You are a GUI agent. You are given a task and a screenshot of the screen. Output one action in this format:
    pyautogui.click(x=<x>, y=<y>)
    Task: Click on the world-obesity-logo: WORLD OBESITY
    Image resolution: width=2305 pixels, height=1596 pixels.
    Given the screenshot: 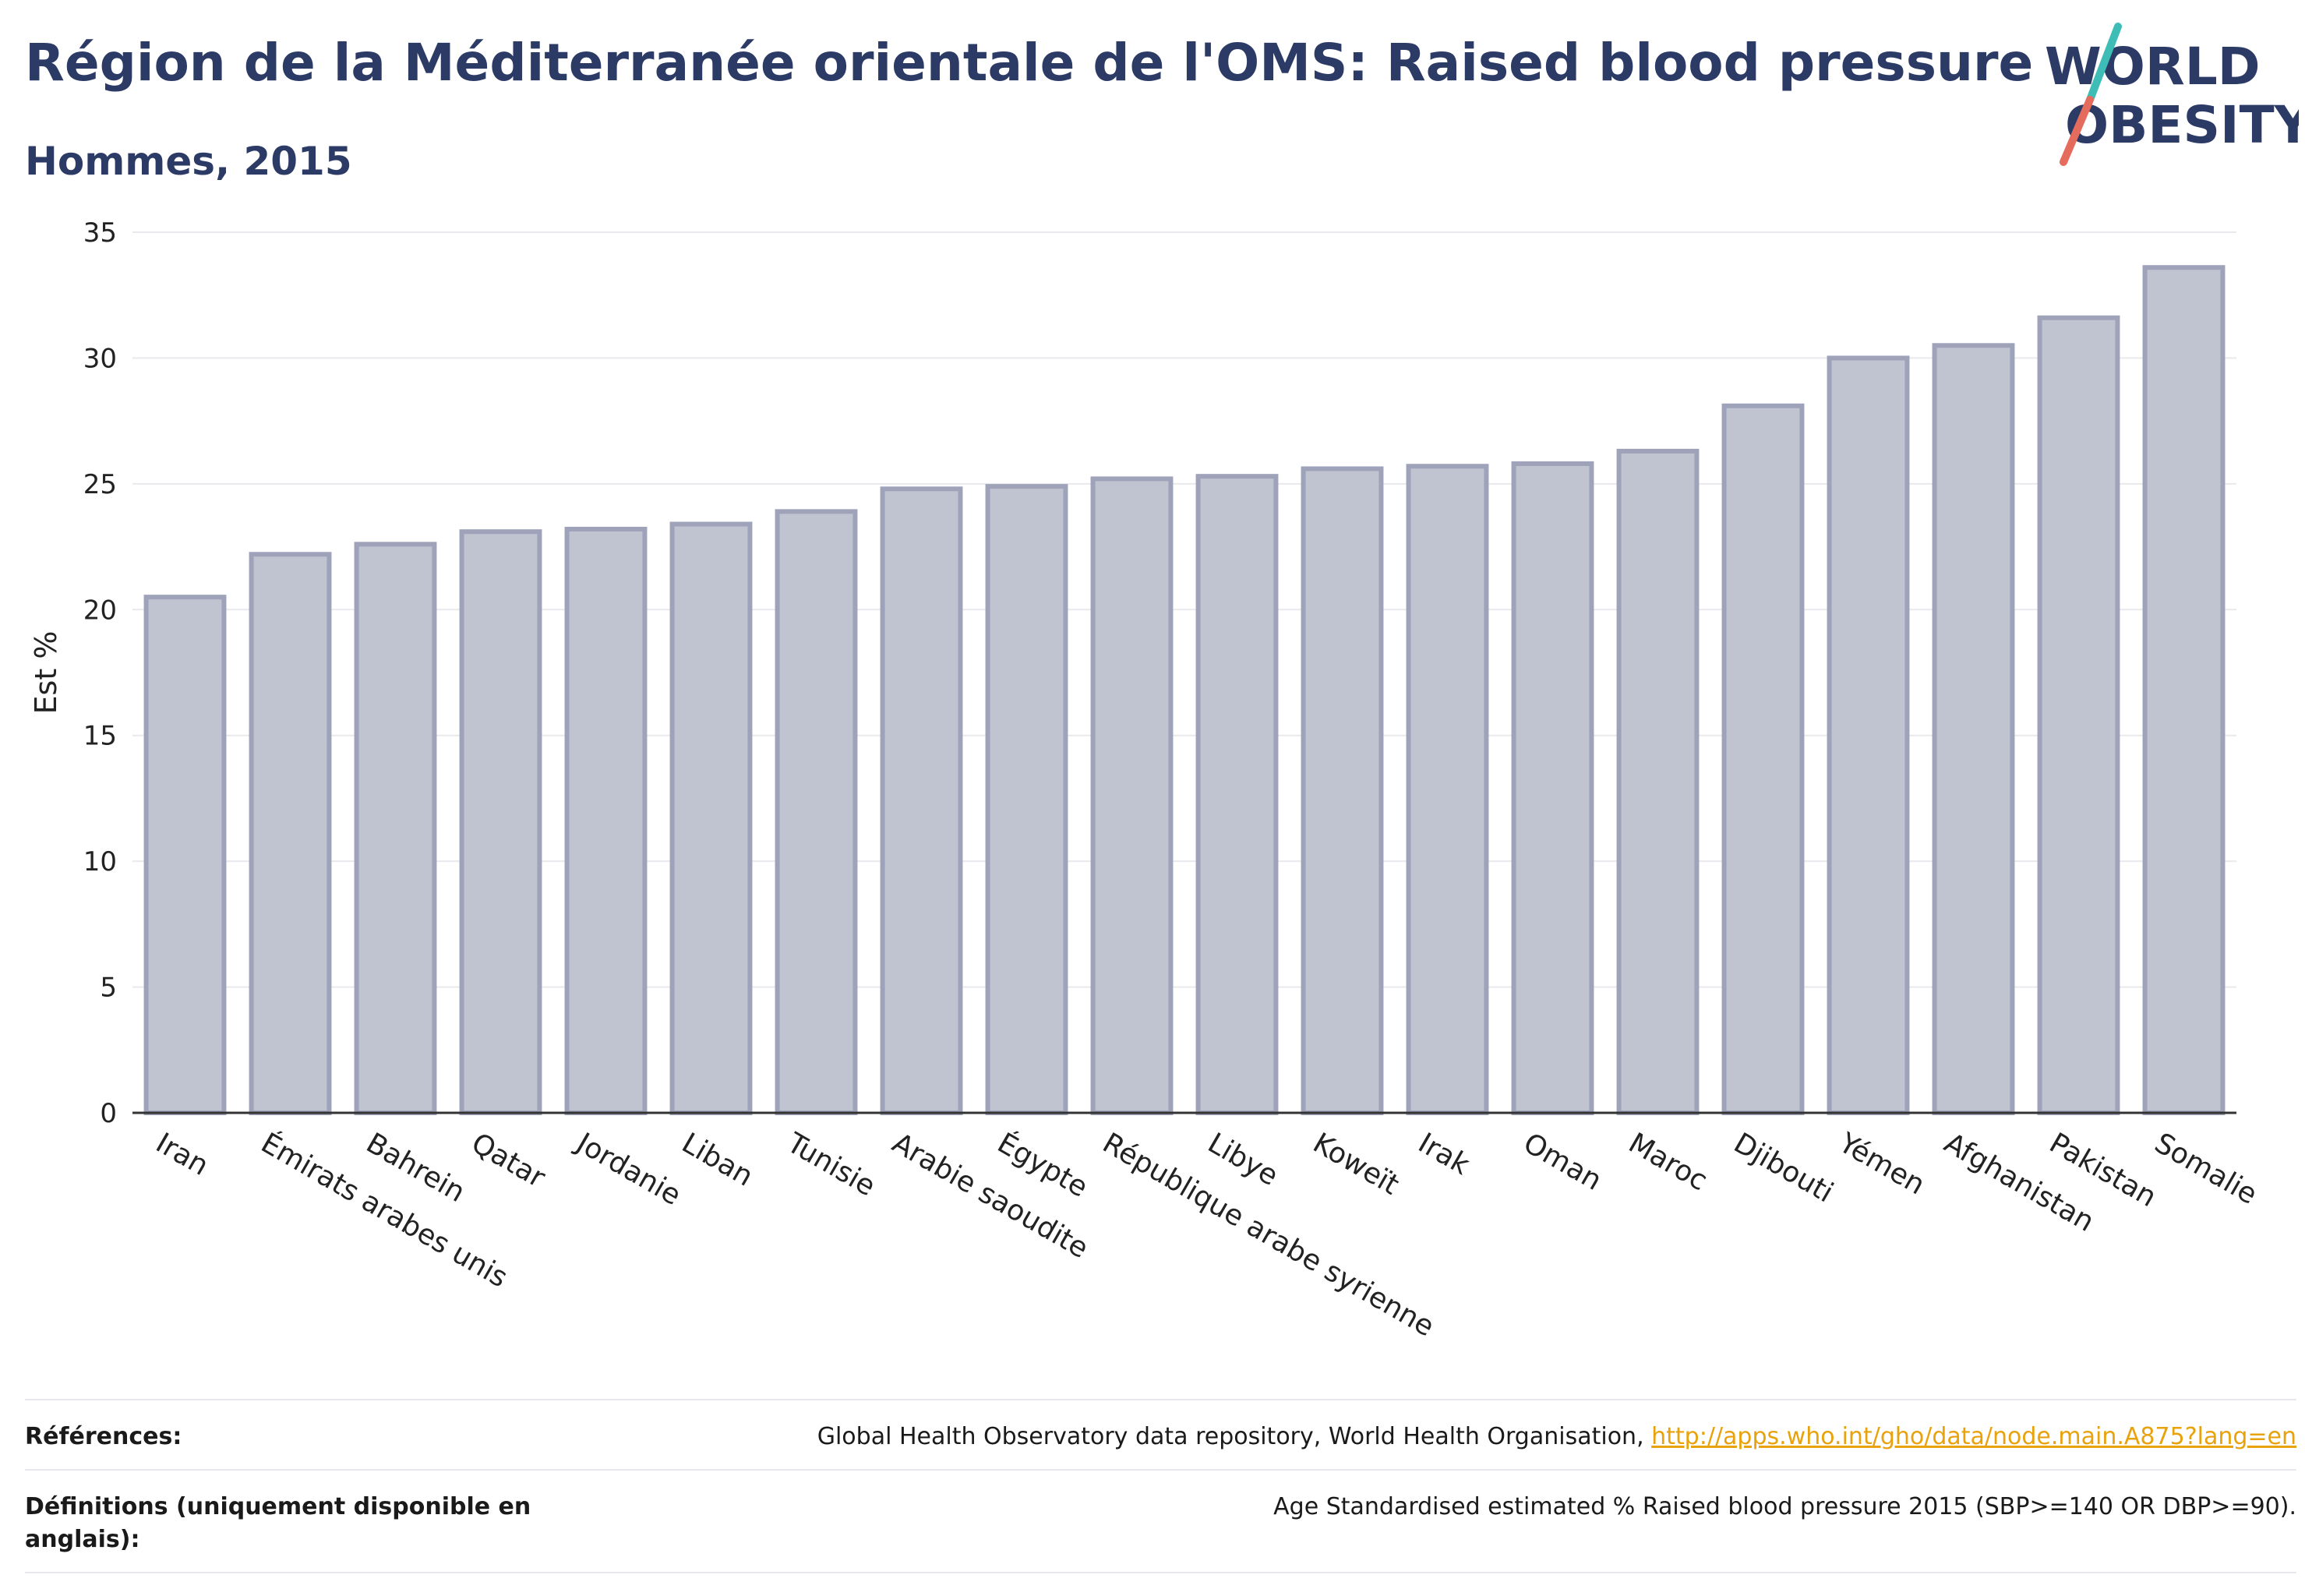 What is the action you would take?
    pyautogui.click(x=2172, y=94)
    